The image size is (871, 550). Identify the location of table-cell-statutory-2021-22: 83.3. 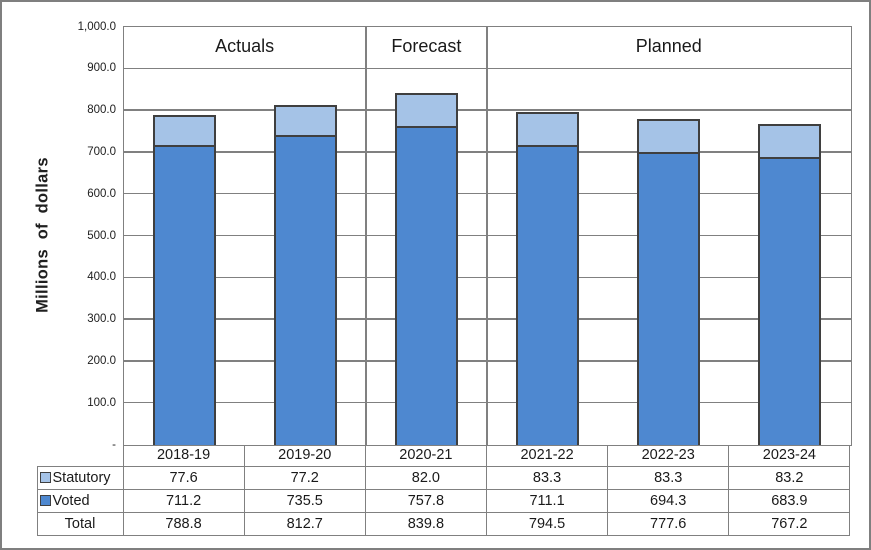
(547, 477).